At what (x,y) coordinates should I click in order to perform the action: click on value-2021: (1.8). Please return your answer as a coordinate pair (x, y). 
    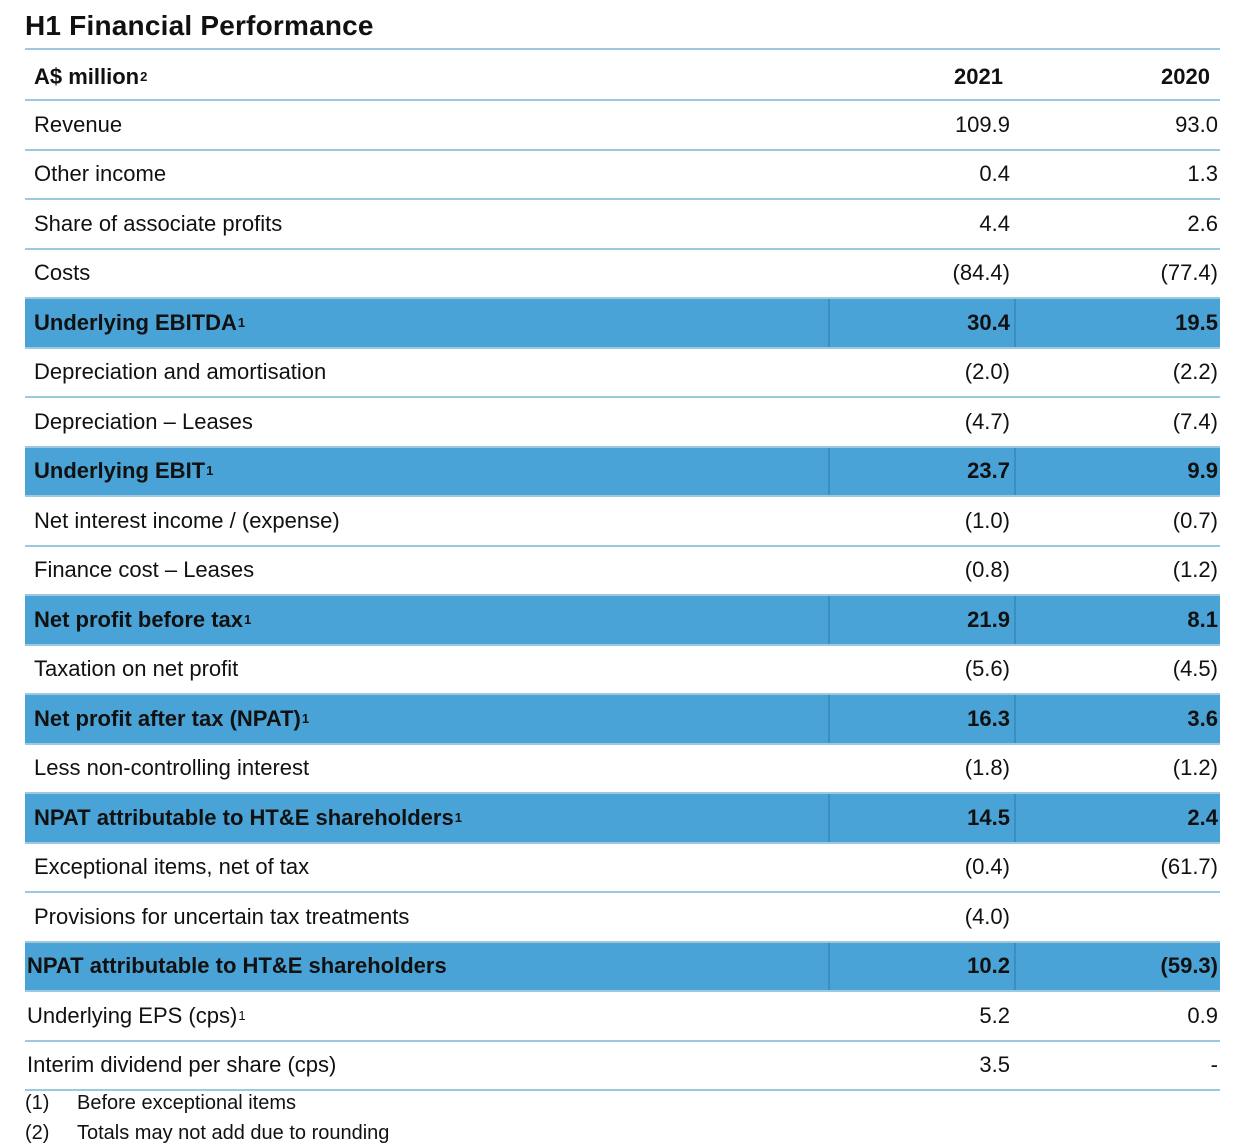
    Looking at the image, I should click on (987, 768).